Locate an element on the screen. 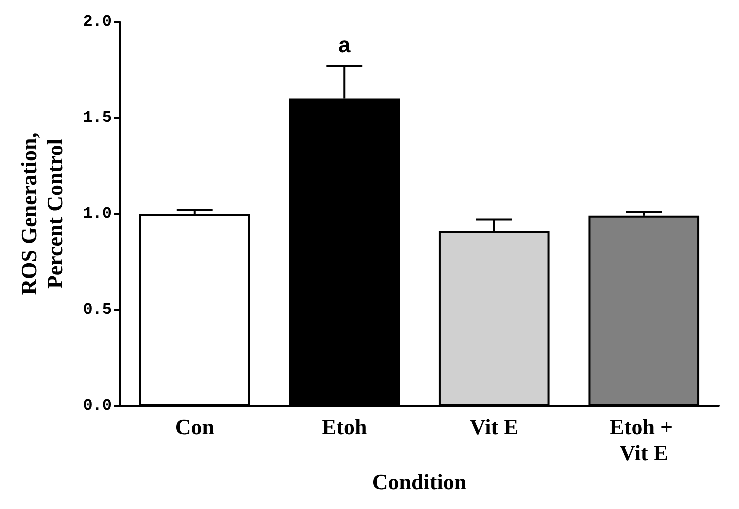 Image resolution: width=739 pixels, height=509 pixels. x-tick-label: Etoh is located at coordinates (345, 427).